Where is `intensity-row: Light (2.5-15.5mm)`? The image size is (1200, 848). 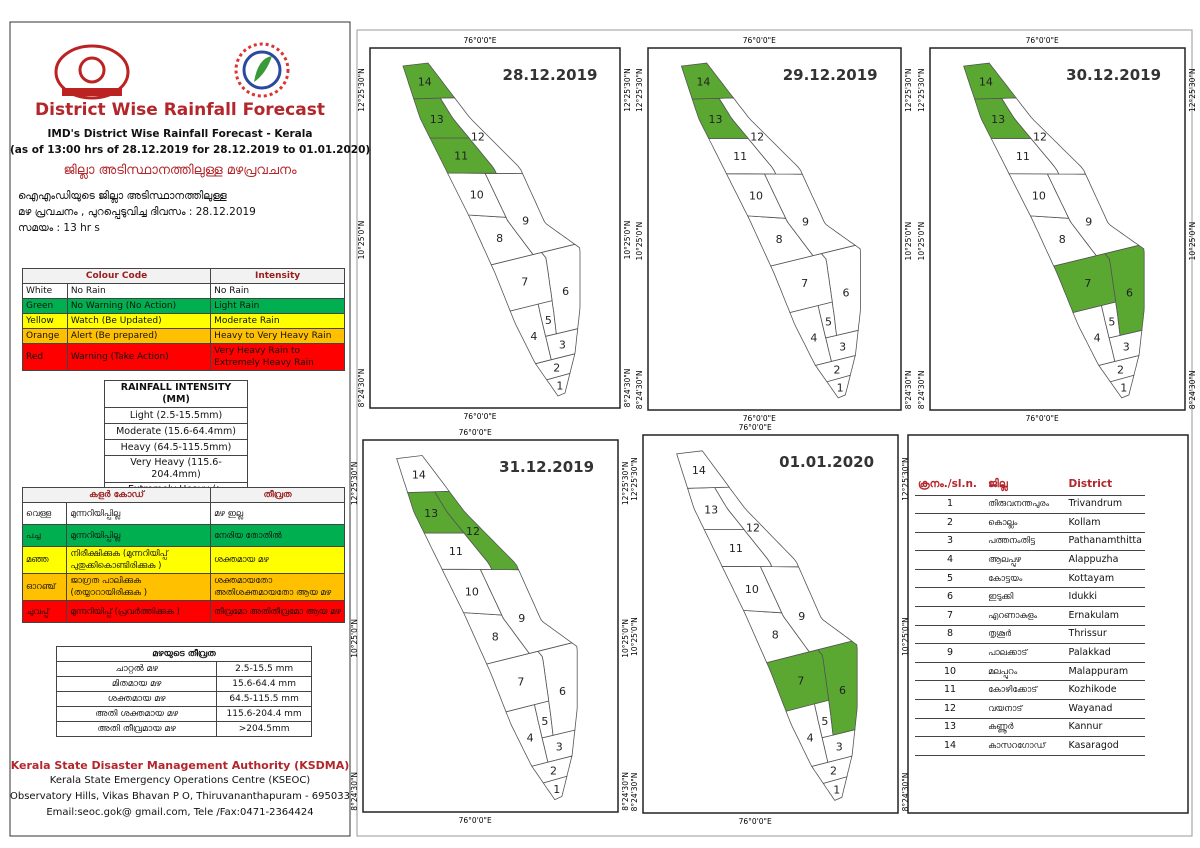
intensity-row: Light (2.5-15.5mm) is located at coordinates (176, 415).